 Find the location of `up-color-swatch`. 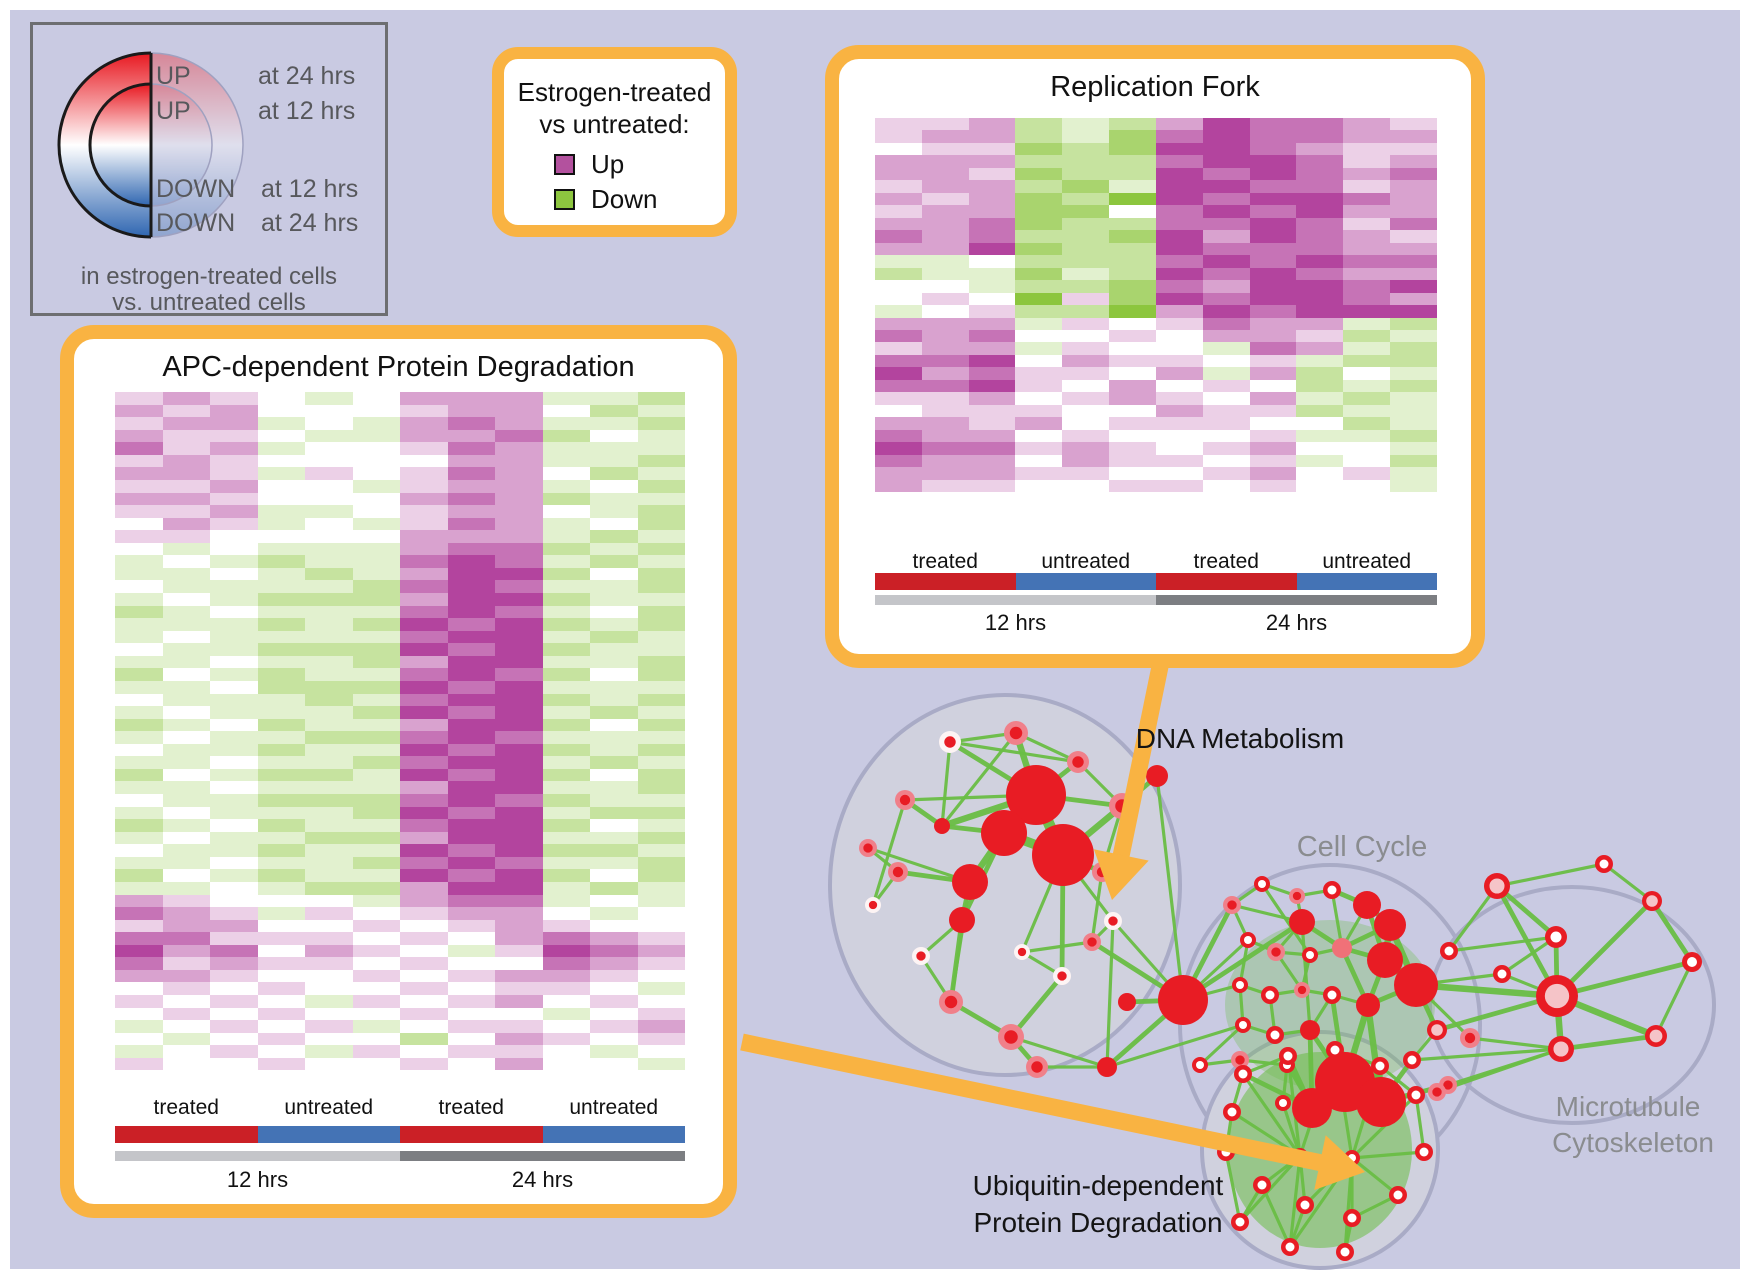

up-color-swatch is located at coordinates (564, 164).